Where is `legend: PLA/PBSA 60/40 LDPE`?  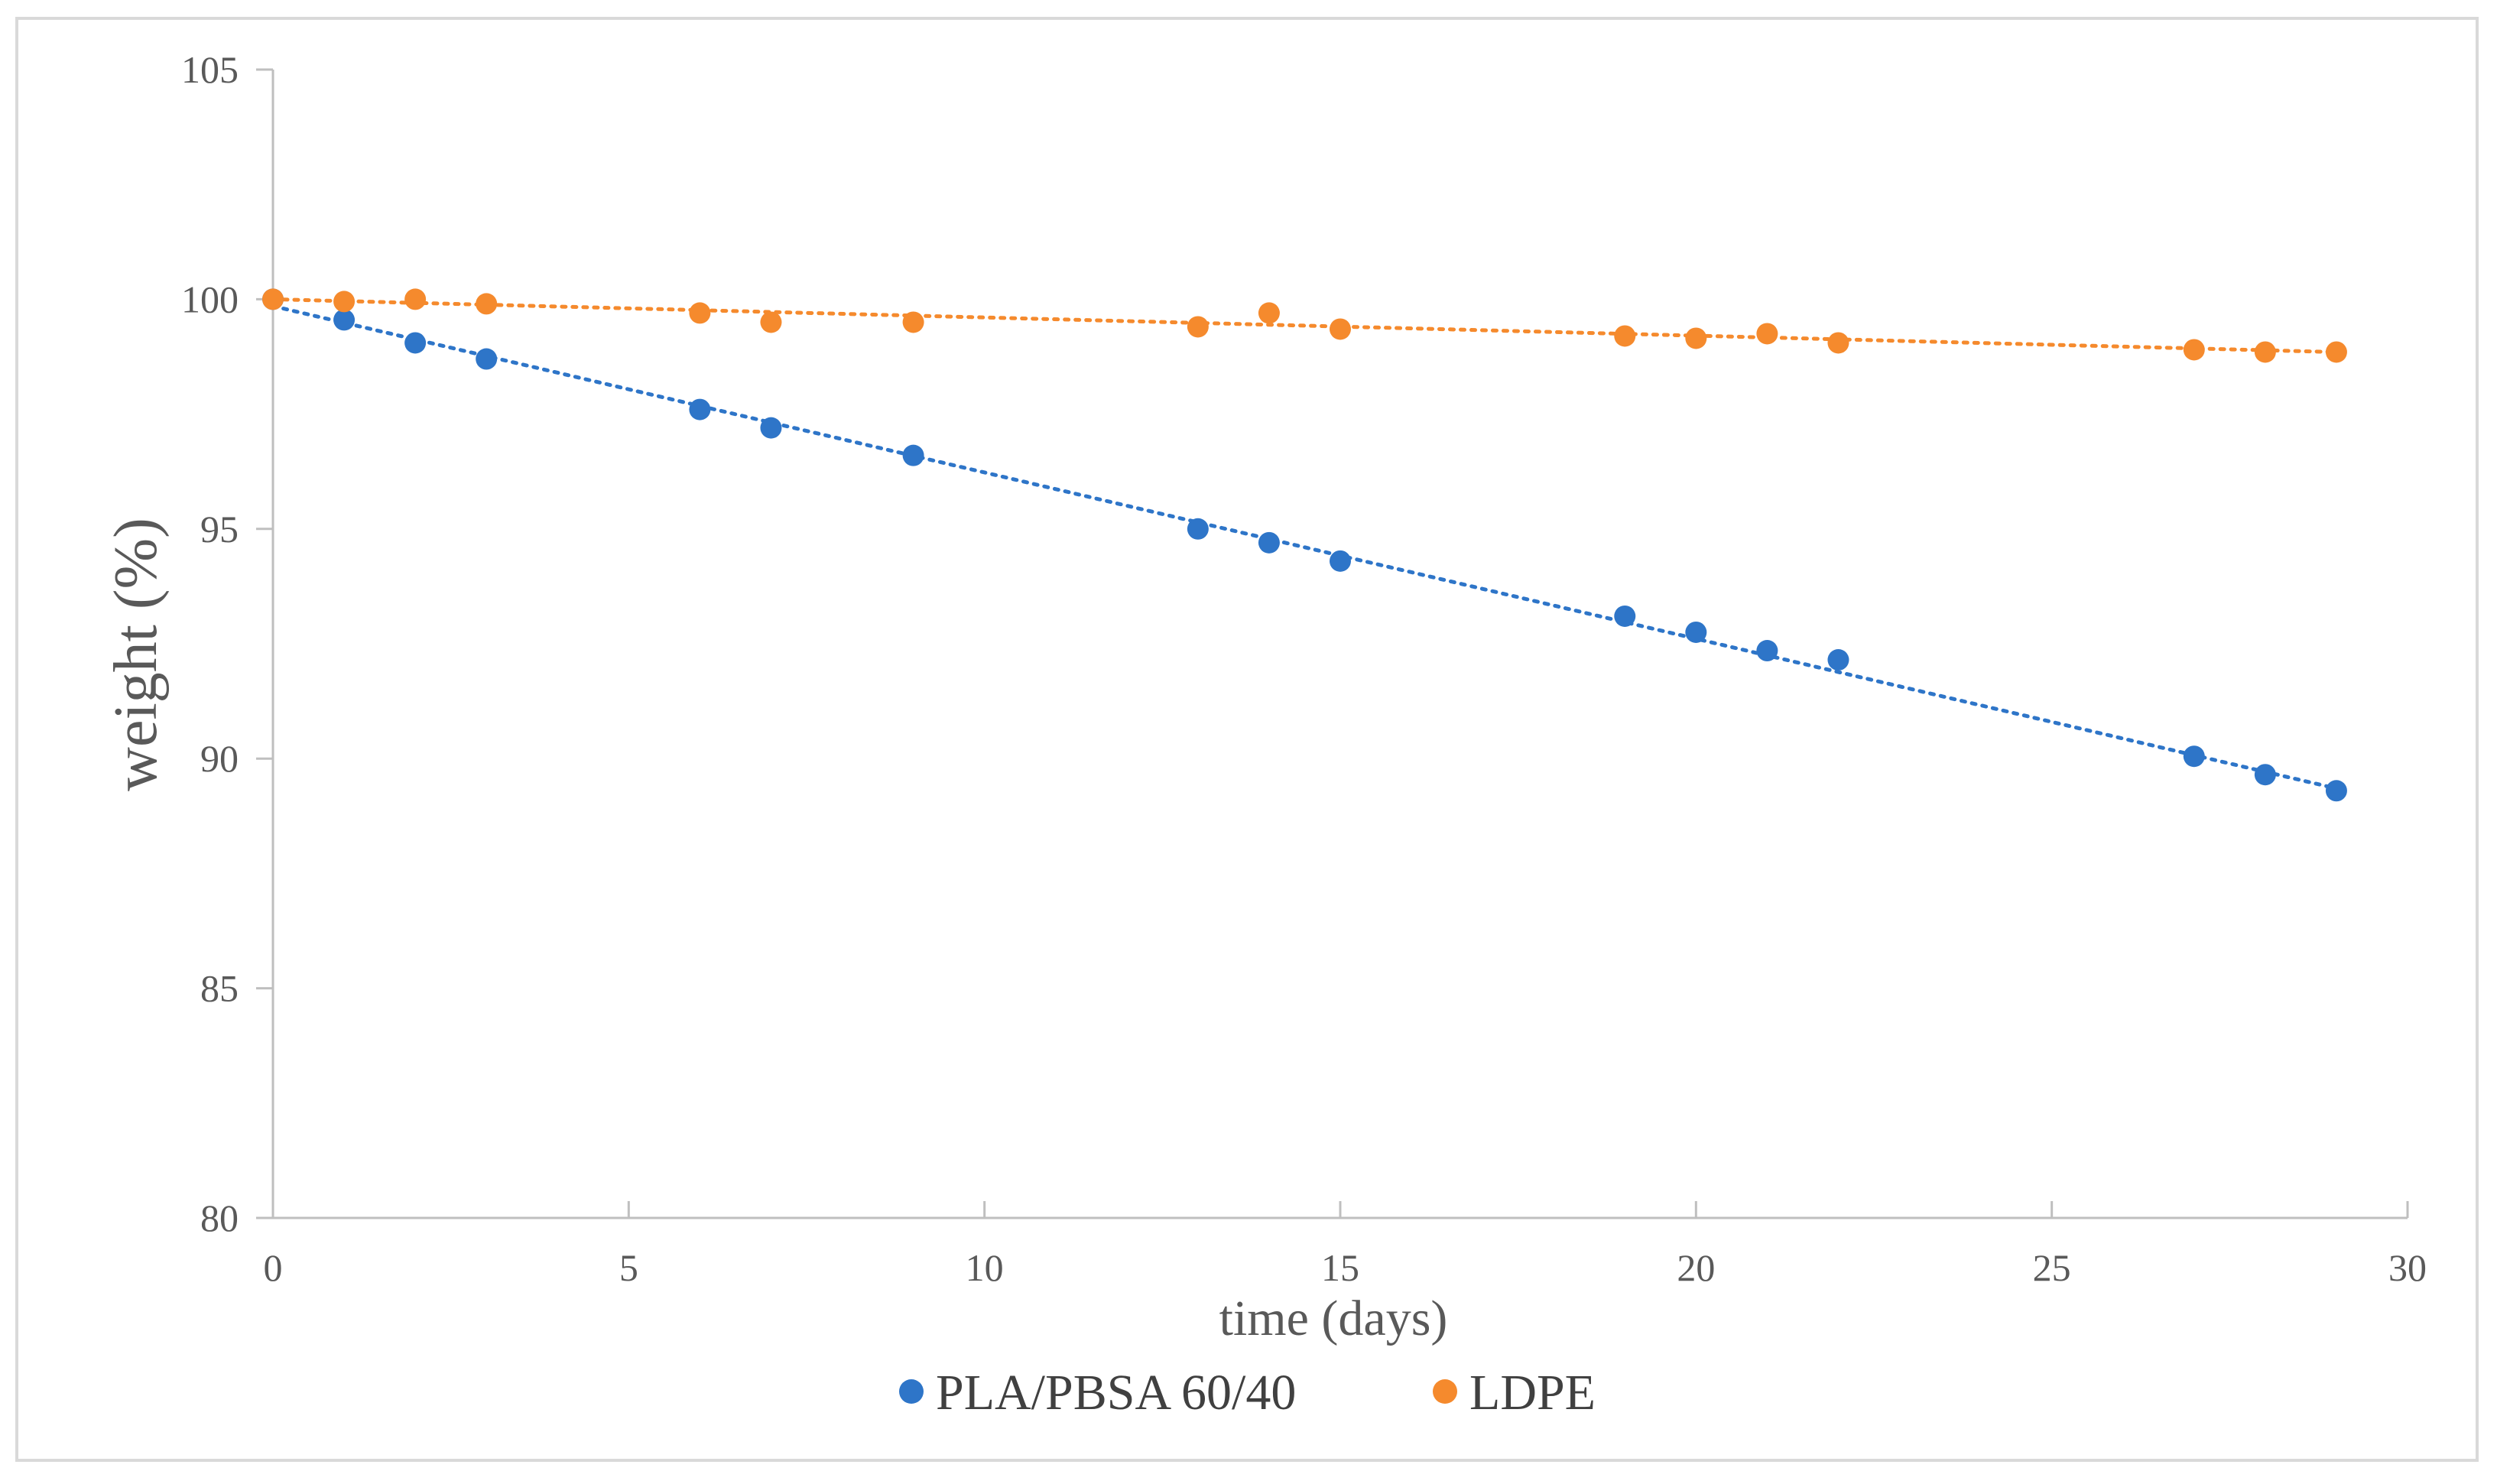
legend: PLA/PBSA 60/40 LDPE is located at coordinates (1248, 1393).